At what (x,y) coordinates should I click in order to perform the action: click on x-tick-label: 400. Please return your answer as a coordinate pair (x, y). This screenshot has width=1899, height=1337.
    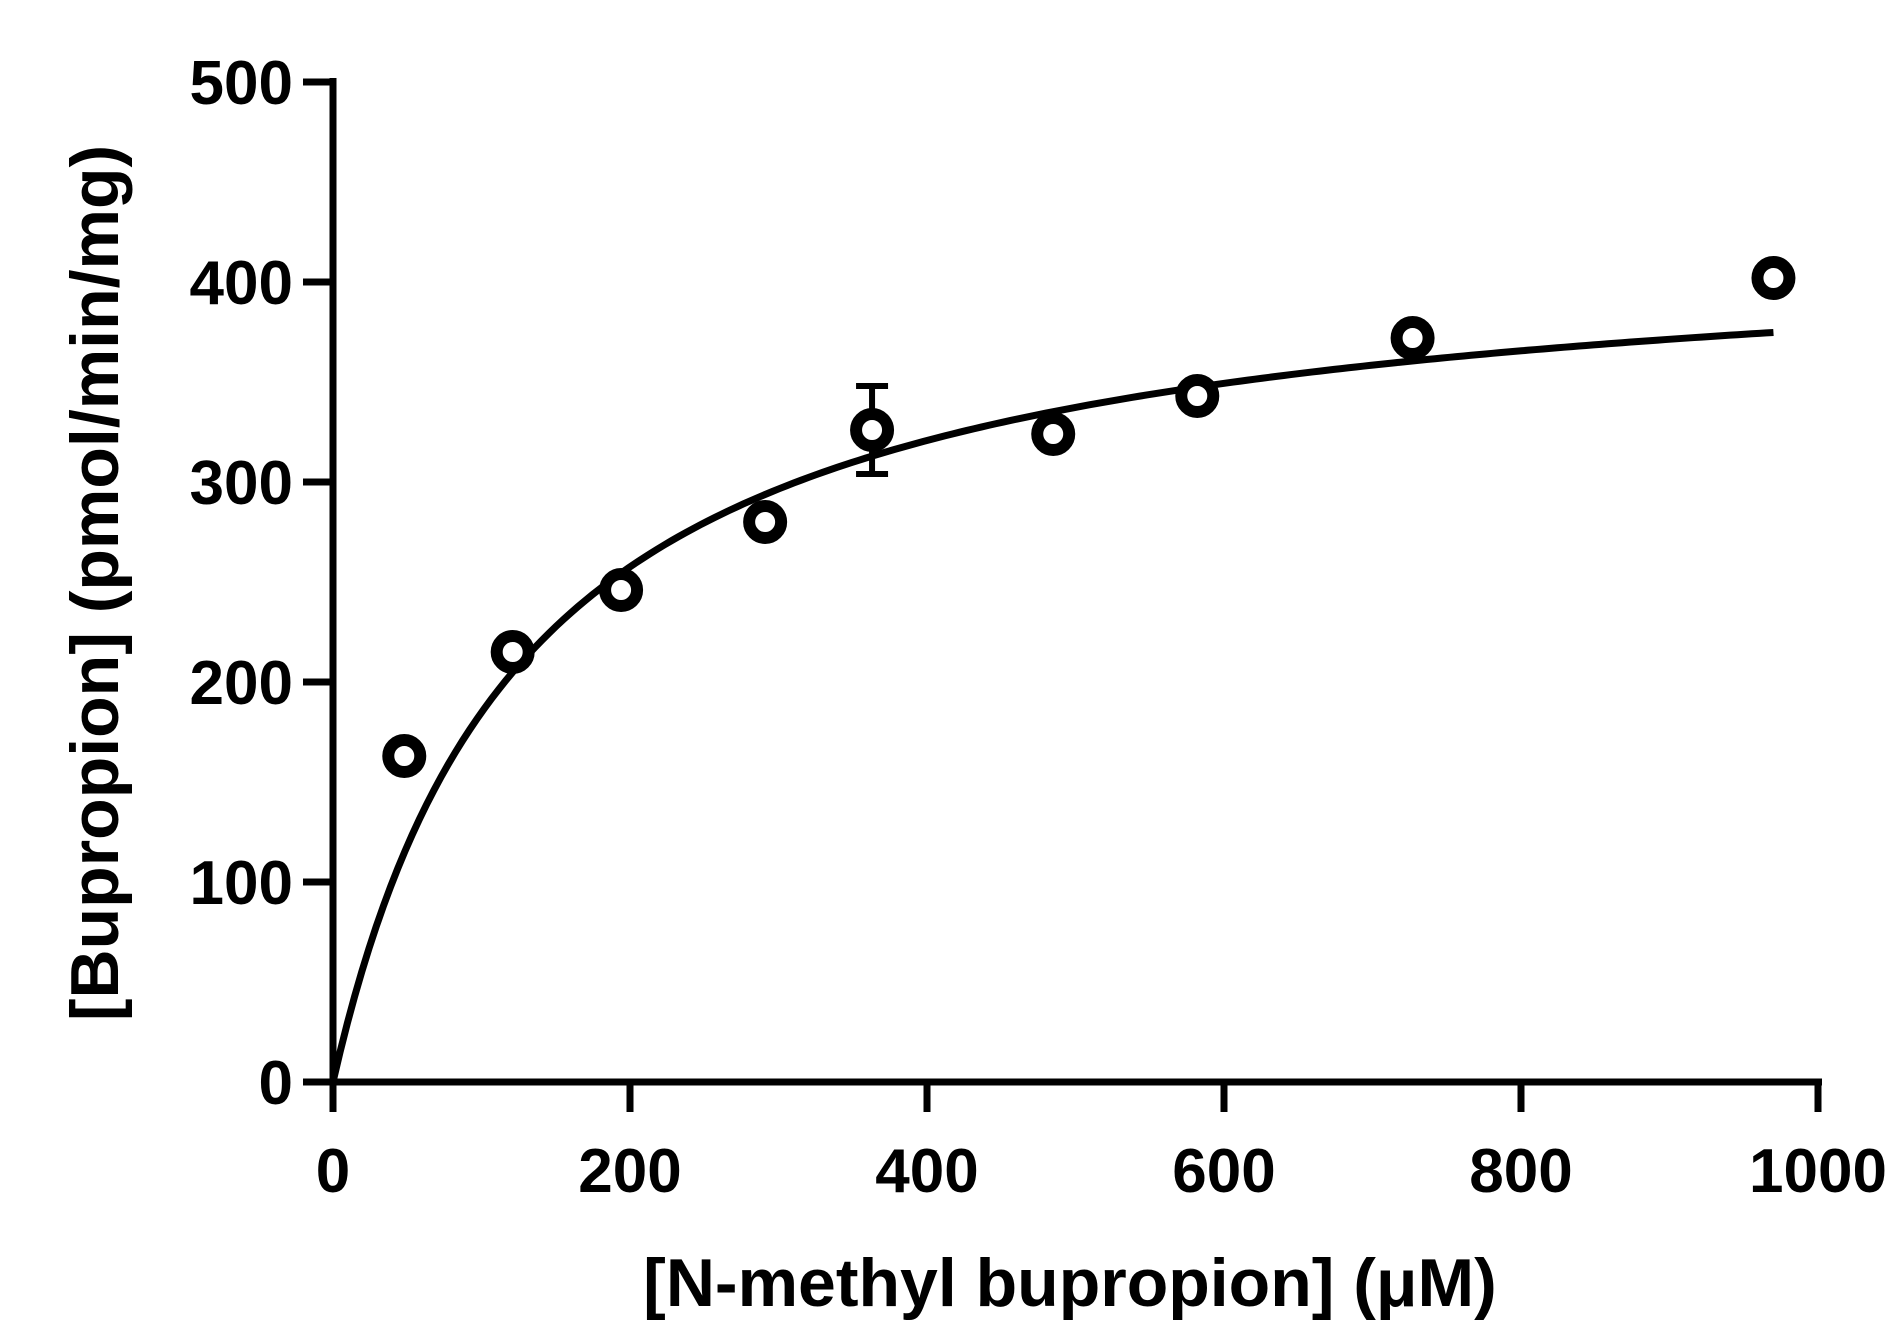
    Looking at the image, I should click on (926, 1171).